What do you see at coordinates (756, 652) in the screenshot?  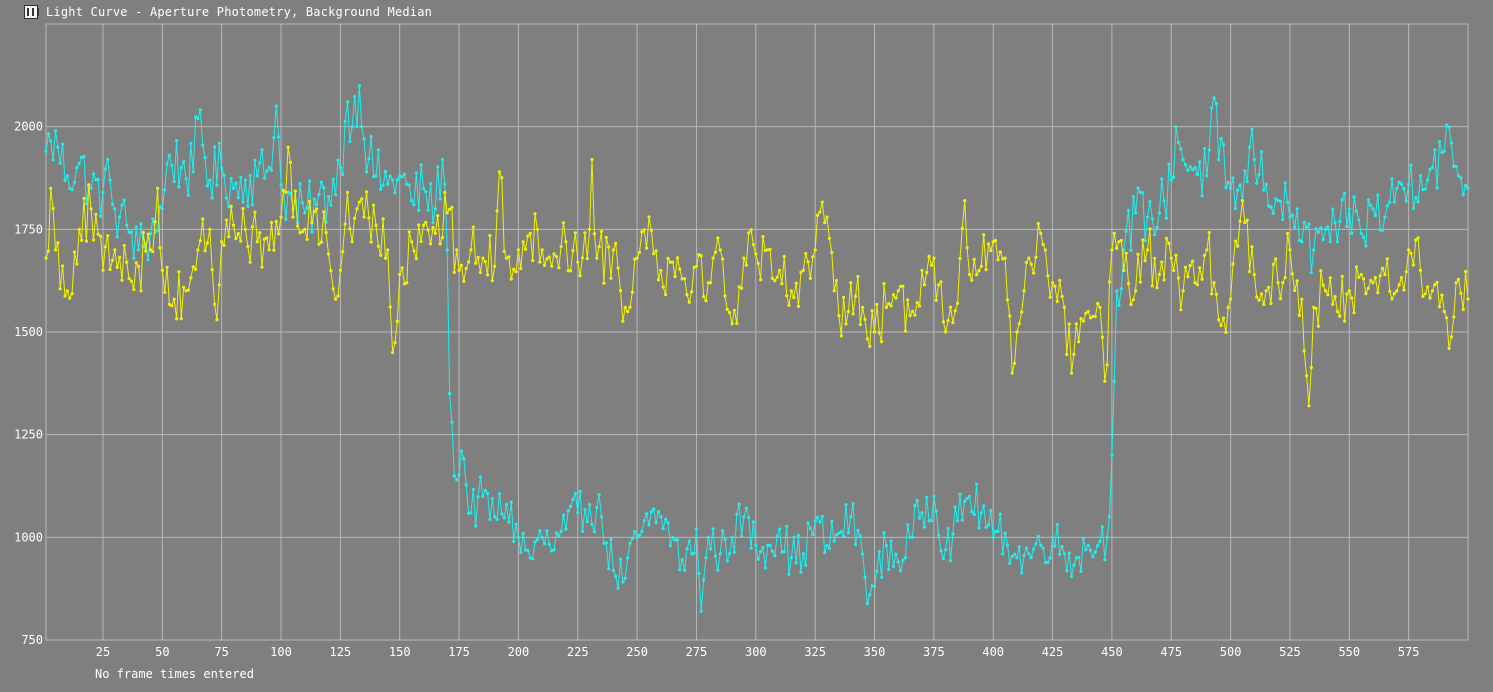 I see `x-tick-label: 300` at bounding box center [756, 652].